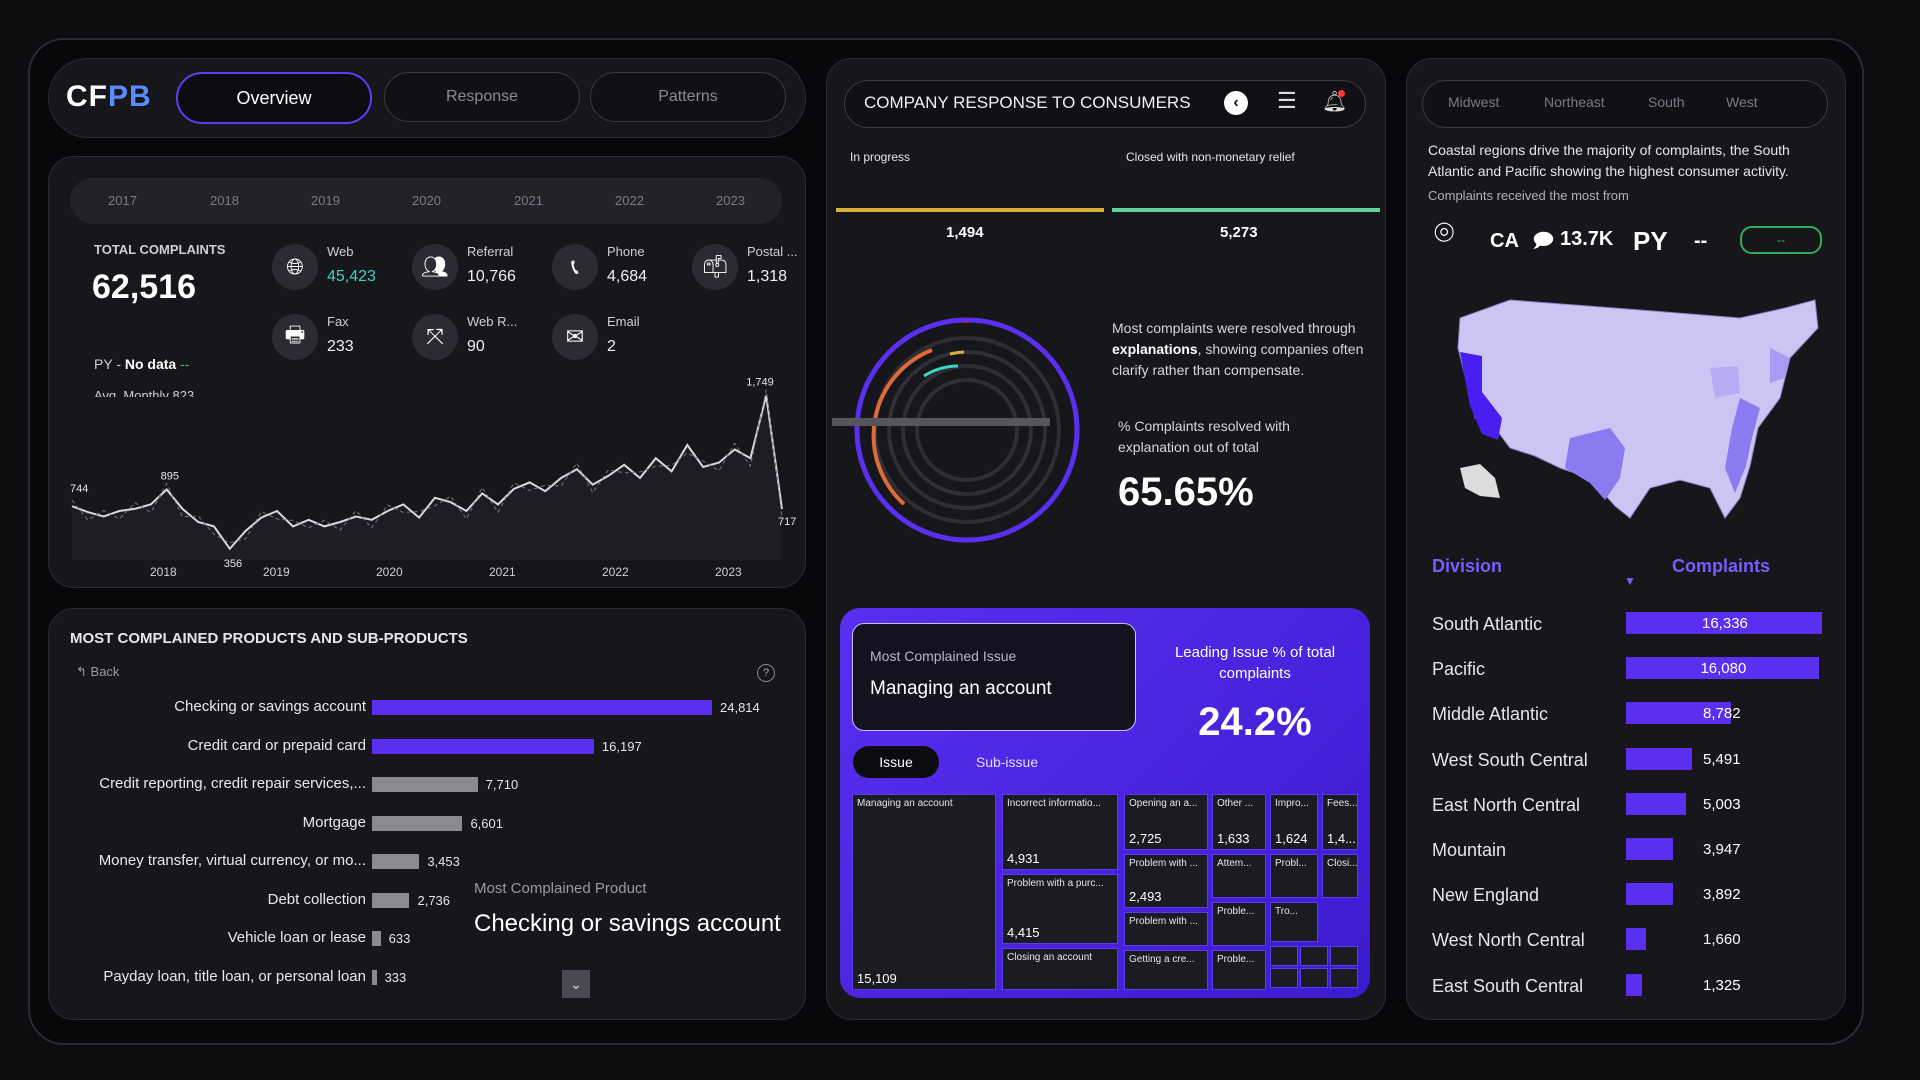 The height and width of the screenshot is (1080, 1920). Describe the element at coordinates (1490, 714) in the screenshot. I see `division-name: Middle Atlantic` at that location.